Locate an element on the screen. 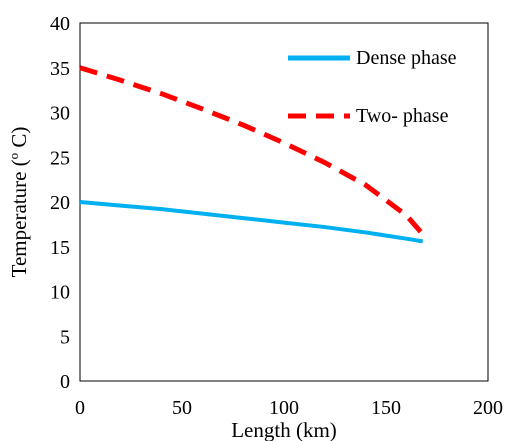 The image size is (509, 441). x-axis-ticks: 0 50 100 150 200 is located at coordinates (289, 408).